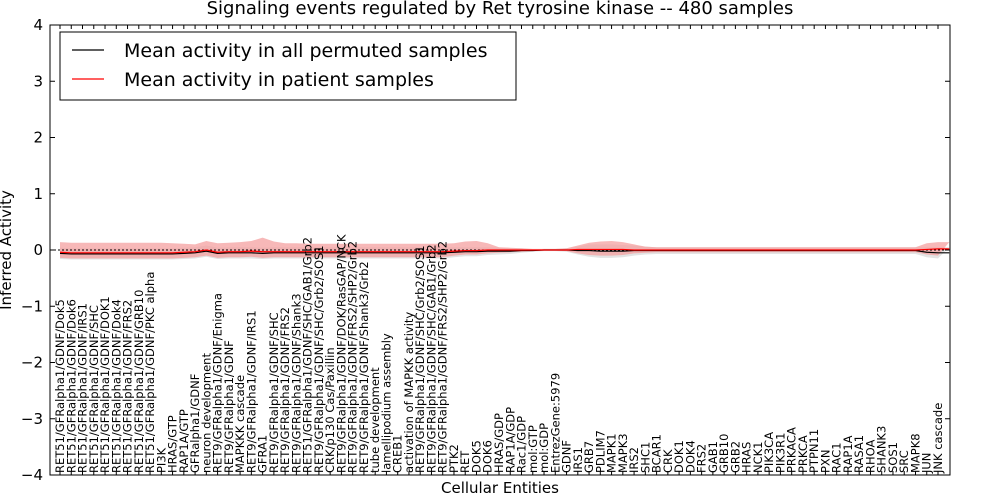  Describe the element at coordinates (375, 420) in the screenshot. I see `x-tick-label: tube development` at that location.